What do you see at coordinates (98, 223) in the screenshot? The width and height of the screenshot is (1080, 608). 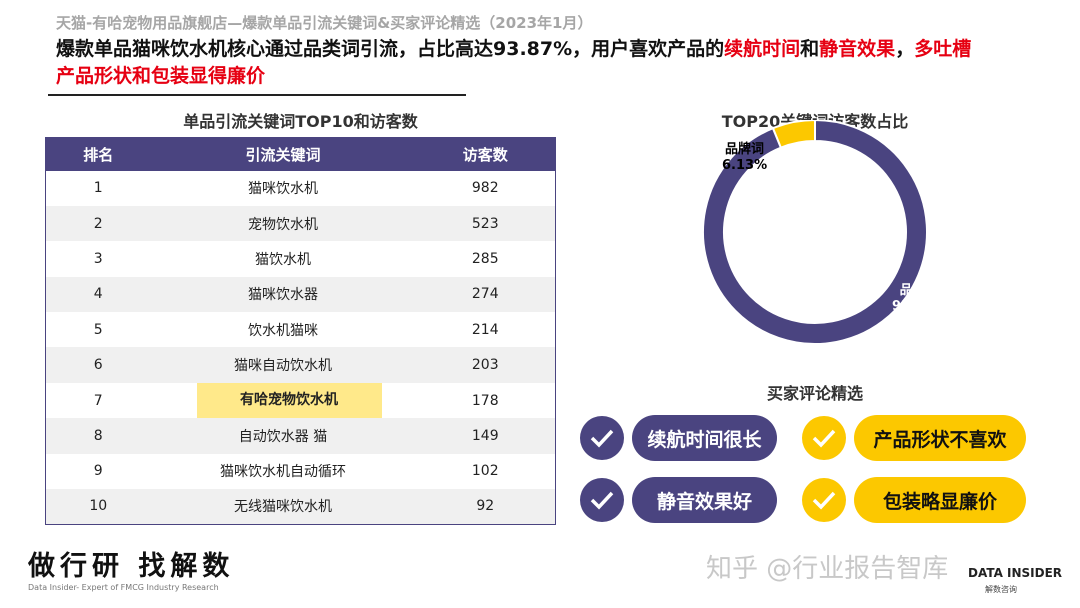 I see `cell-rank: 2` at bounding box center [98, 223].